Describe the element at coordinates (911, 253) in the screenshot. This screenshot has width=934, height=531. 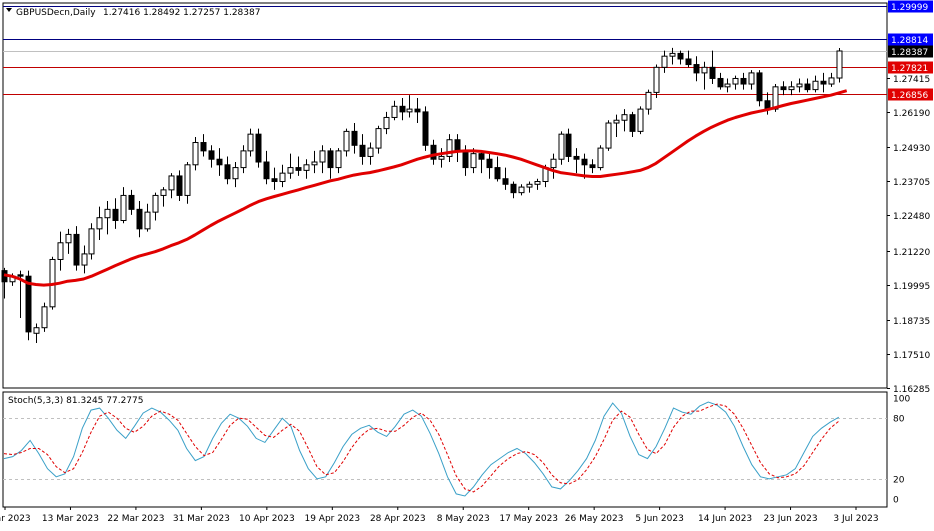
I see `y-tick-label: 1.21220` at that location.